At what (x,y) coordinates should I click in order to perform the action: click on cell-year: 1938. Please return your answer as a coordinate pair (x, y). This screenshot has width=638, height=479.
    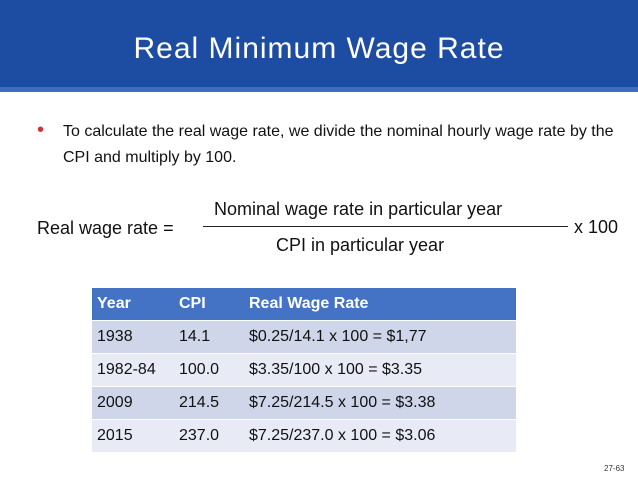
    Looking at the image, I should click on (133, 337).